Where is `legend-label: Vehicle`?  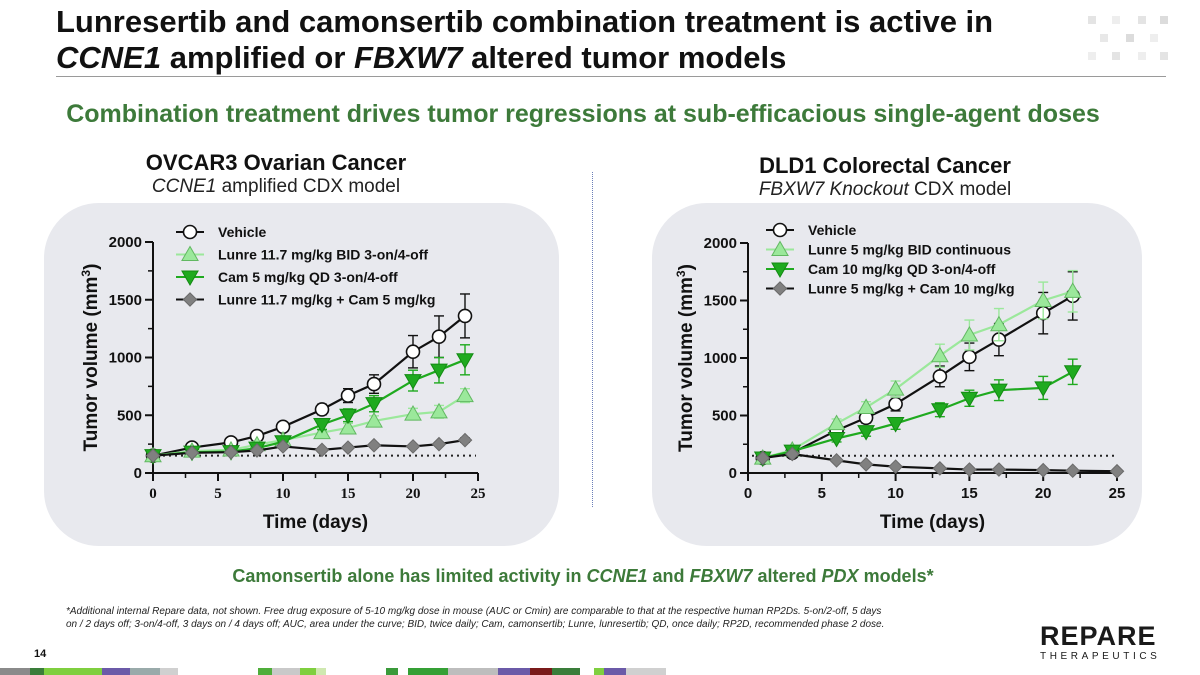 legend-label: Vehicle is located at coordinates (832, 230).